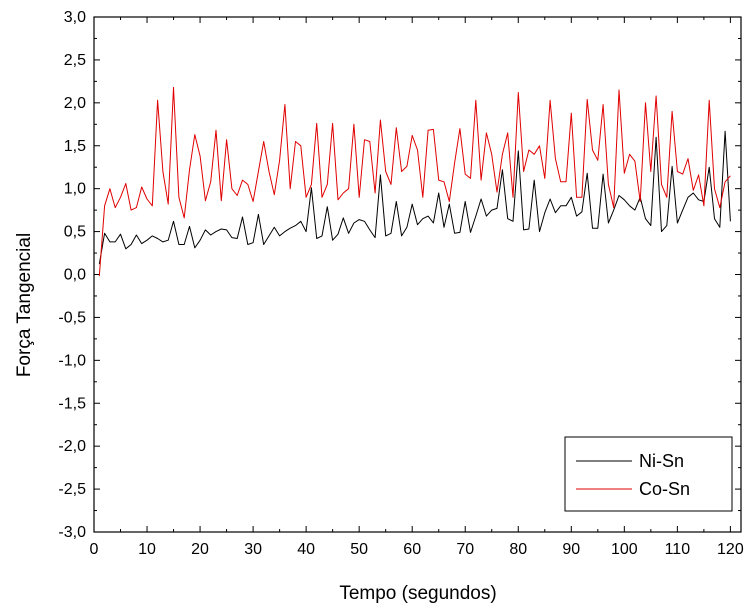 The height and width of the screenshot is (610, 751). What do you see at coordinates (75, 60) in the screenshot?
I see `y-tick-label: 2,5` at bounding box center [75, 60].